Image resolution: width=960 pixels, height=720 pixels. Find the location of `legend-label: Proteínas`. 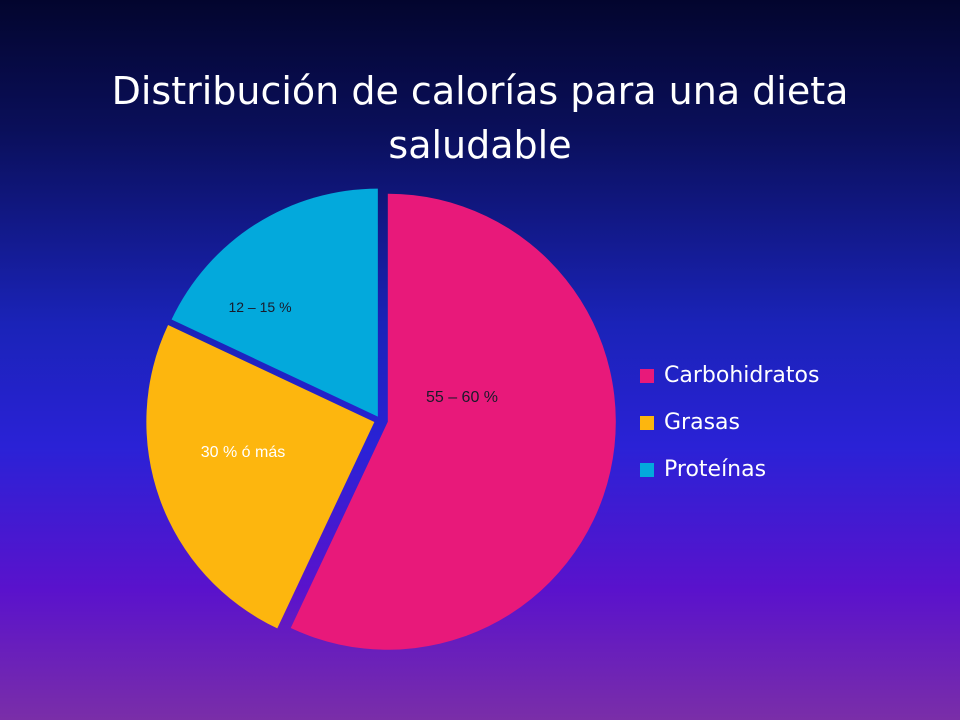

legend-label: Proteínas is located at coordinates (715, 469).